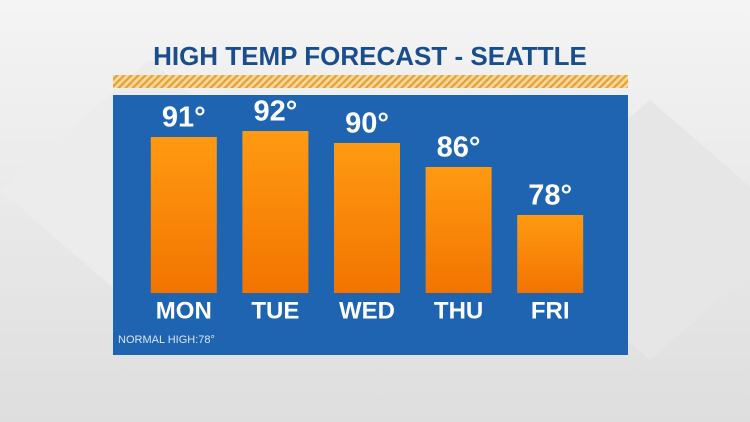 This screenshot has width=750, height=422. Describe the element at coordinates (184, 118) in the screenshot. I see `value-label: 91°` at that location.